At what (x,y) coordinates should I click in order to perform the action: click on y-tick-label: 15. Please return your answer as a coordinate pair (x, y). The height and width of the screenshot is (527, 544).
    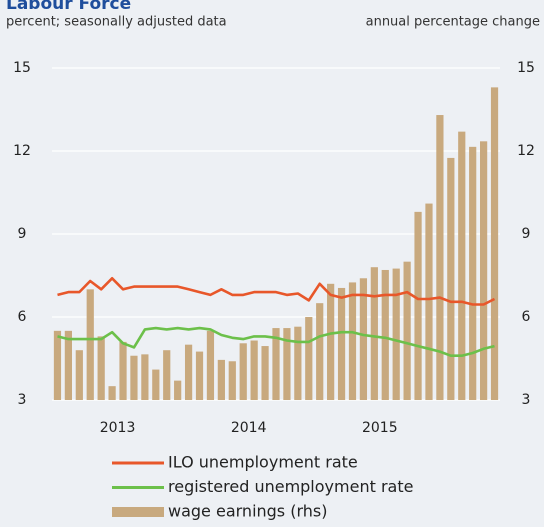
    Looking at the image, I should click on (22, 68).